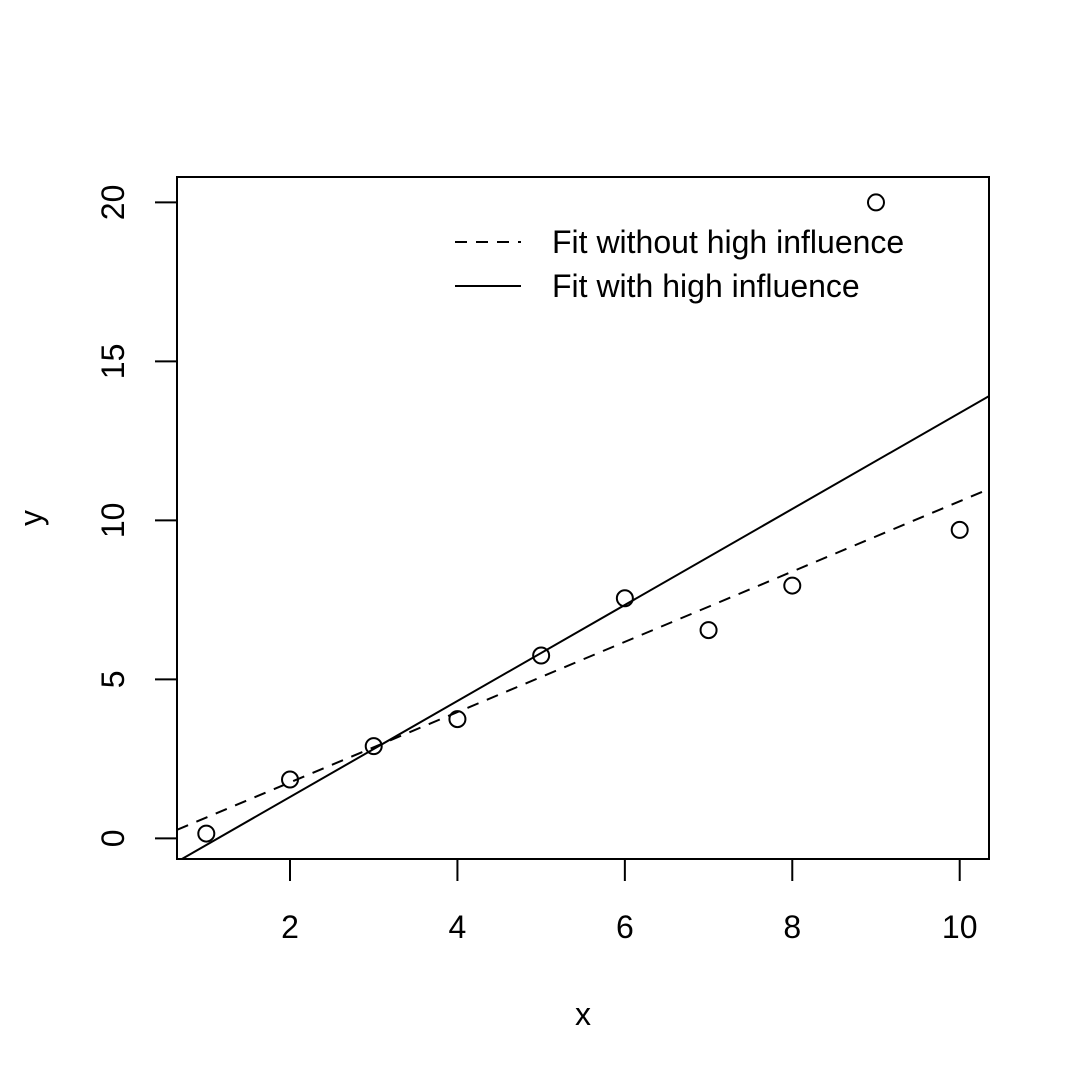 This screenshot has width=1080, height=1080. What do you see at coordinates (113, 679) in the screenshot?
I see `y-tick-label: 5` at bounding box center [113, 679].